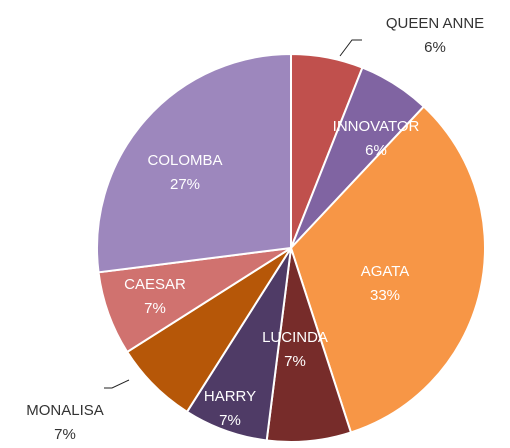 The image size is (510, 448). I want to click on slice-name: COLOMBA, so click(184, 160).